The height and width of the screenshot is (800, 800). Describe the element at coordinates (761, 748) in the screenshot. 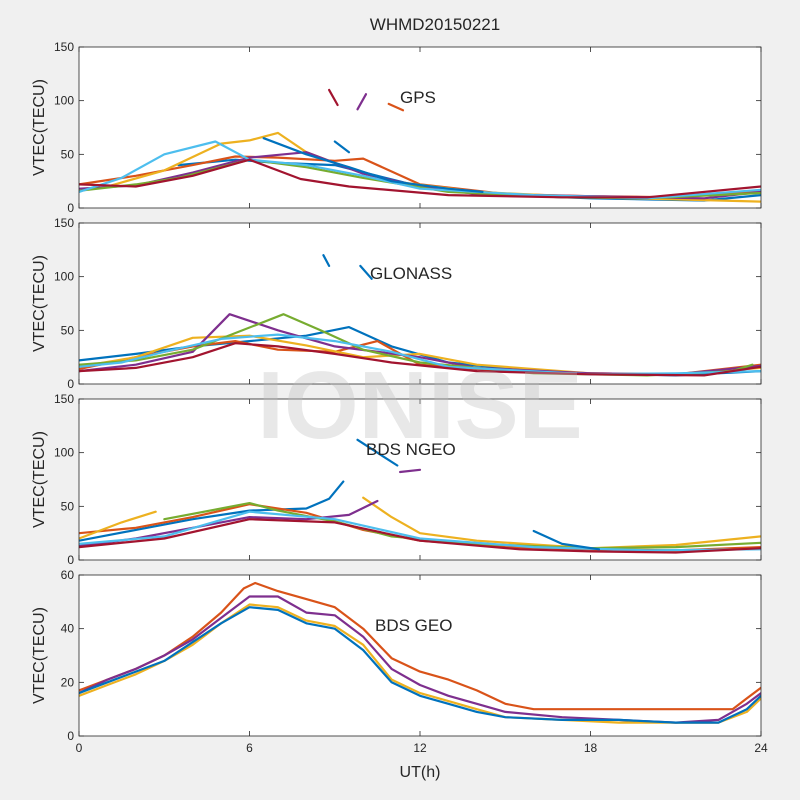

I see `x-tick-label: 24` at that location.